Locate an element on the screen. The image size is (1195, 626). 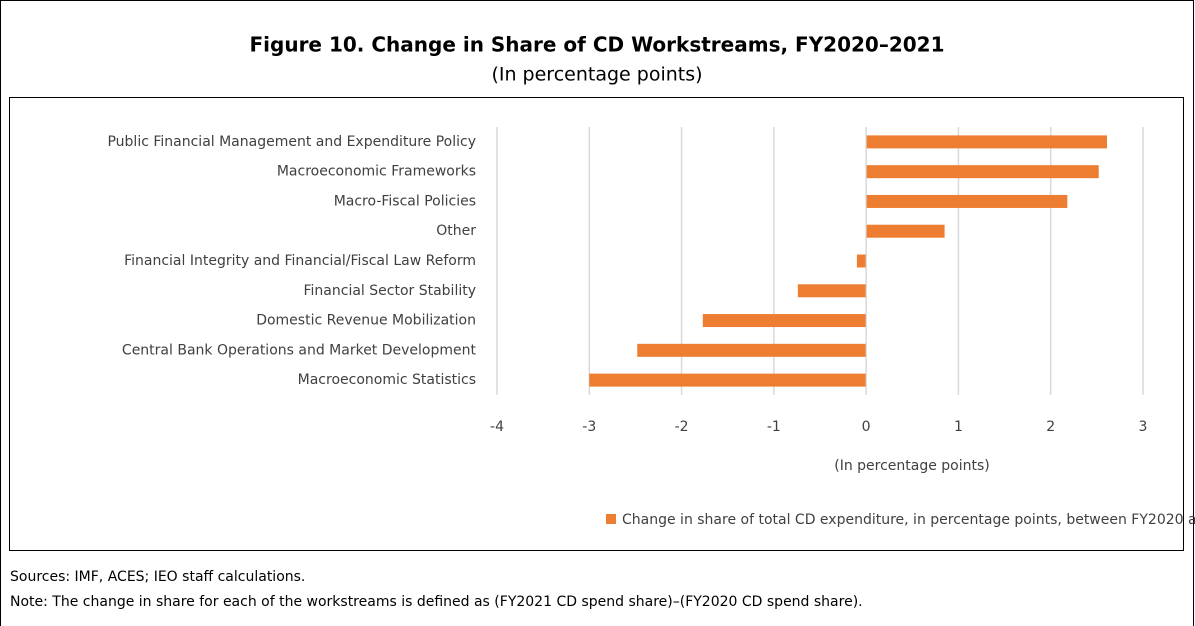
x-tick-label: -4 is located at coordinates (497, 427).